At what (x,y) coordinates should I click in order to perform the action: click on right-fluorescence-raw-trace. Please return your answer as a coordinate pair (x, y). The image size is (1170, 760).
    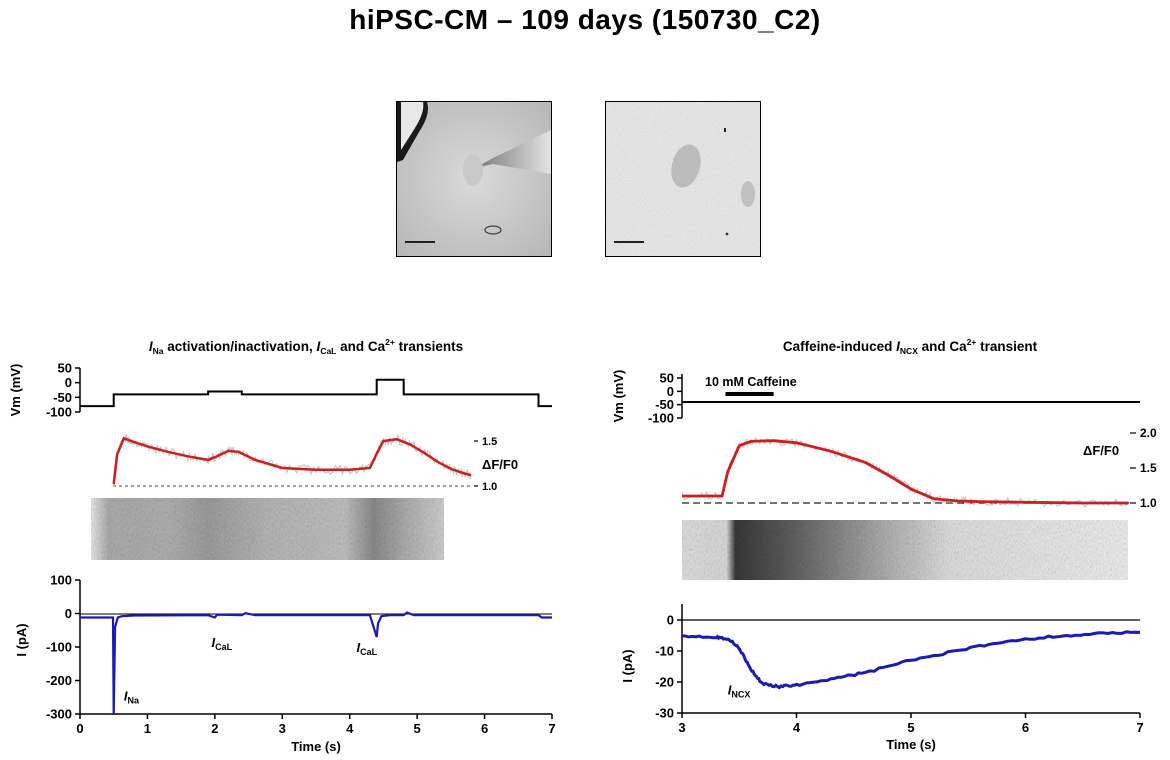
    Looking at the image, I should click on (905, 472).